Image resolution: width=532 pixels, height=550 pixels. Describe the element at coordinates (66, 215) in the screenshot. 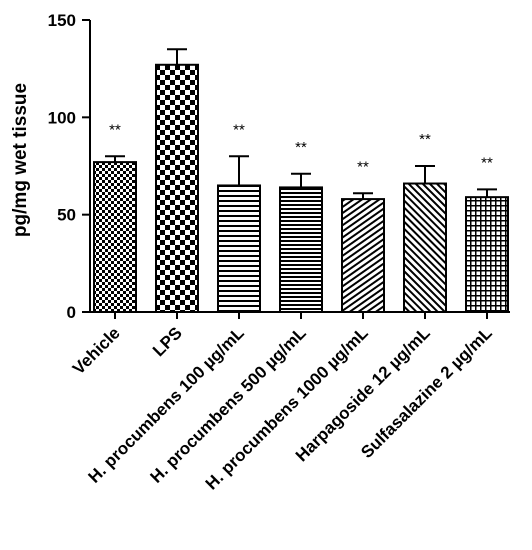

I see `y-tick-label: 50` at that location.